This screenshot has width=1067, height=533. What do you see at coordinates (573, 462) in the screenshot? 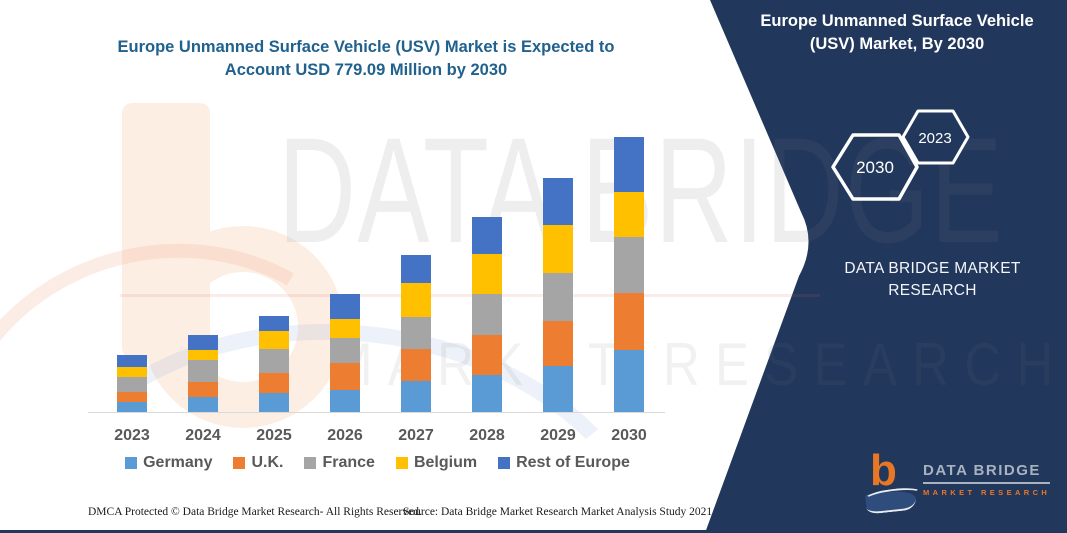
I see `legend-label: Rest of Europe` at bounding box center [573, 462].